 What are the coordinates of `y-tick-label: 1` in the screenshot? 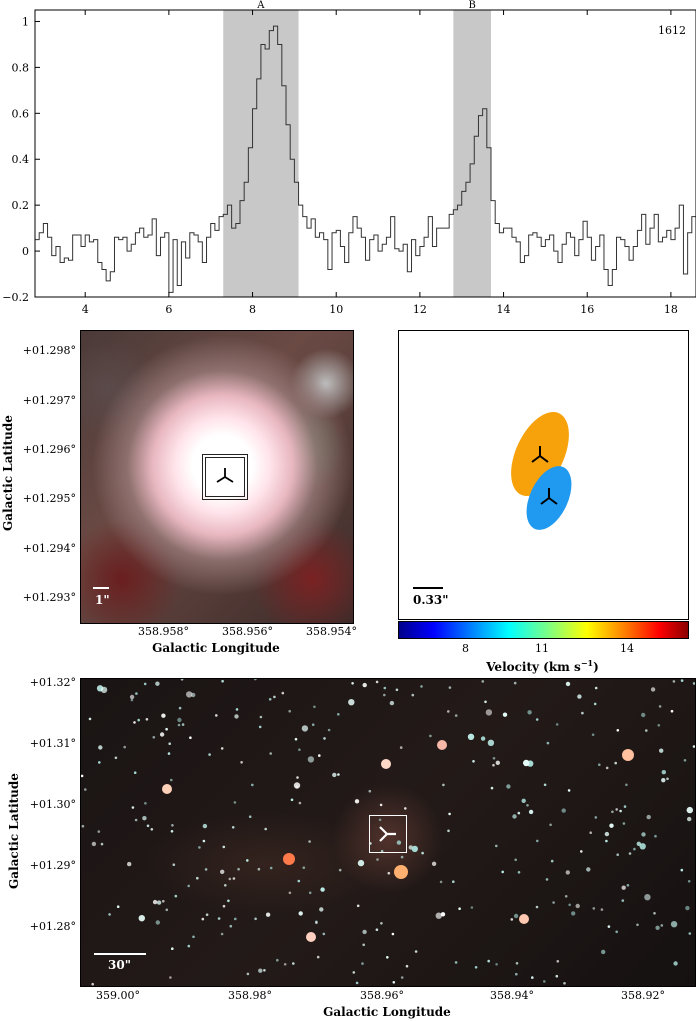 It's located at (25, 21).